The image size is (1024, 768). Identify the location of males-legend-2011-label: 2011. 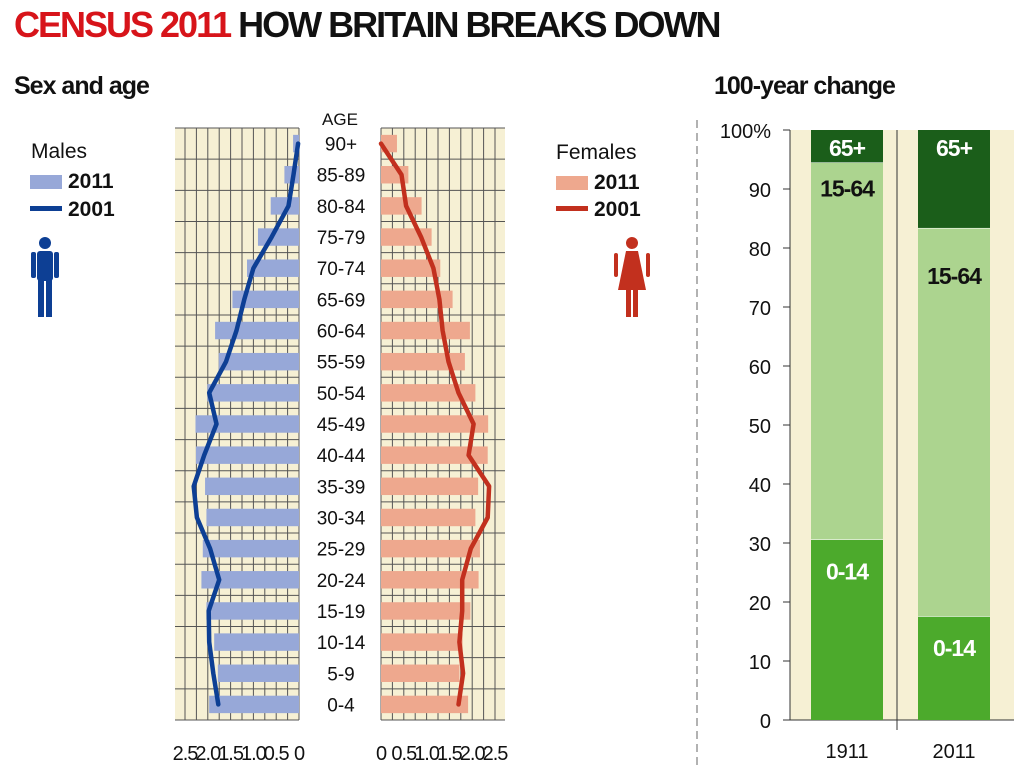
(91, 181).